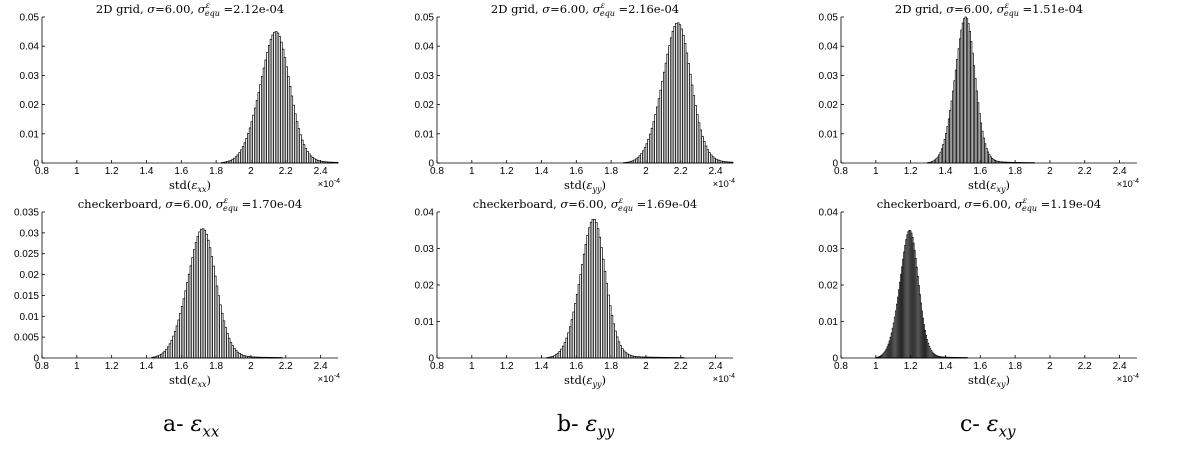 This screenshot has height=451, width=1186. What do you see at coordinates (190, 204) in the screenshot?
I see `chart-title: checkerboard, σ=6.00, σε equ =1.70e-04` at bounding box center [190, 204].